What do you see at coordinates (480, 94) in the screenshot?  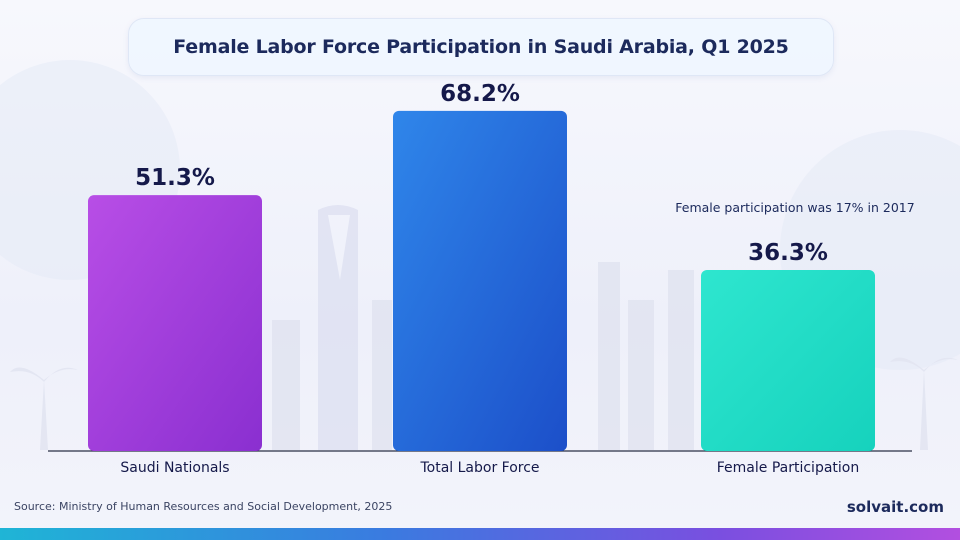 I see `bar-value-label-1: 68.2%` at bounding box center [480, 94].